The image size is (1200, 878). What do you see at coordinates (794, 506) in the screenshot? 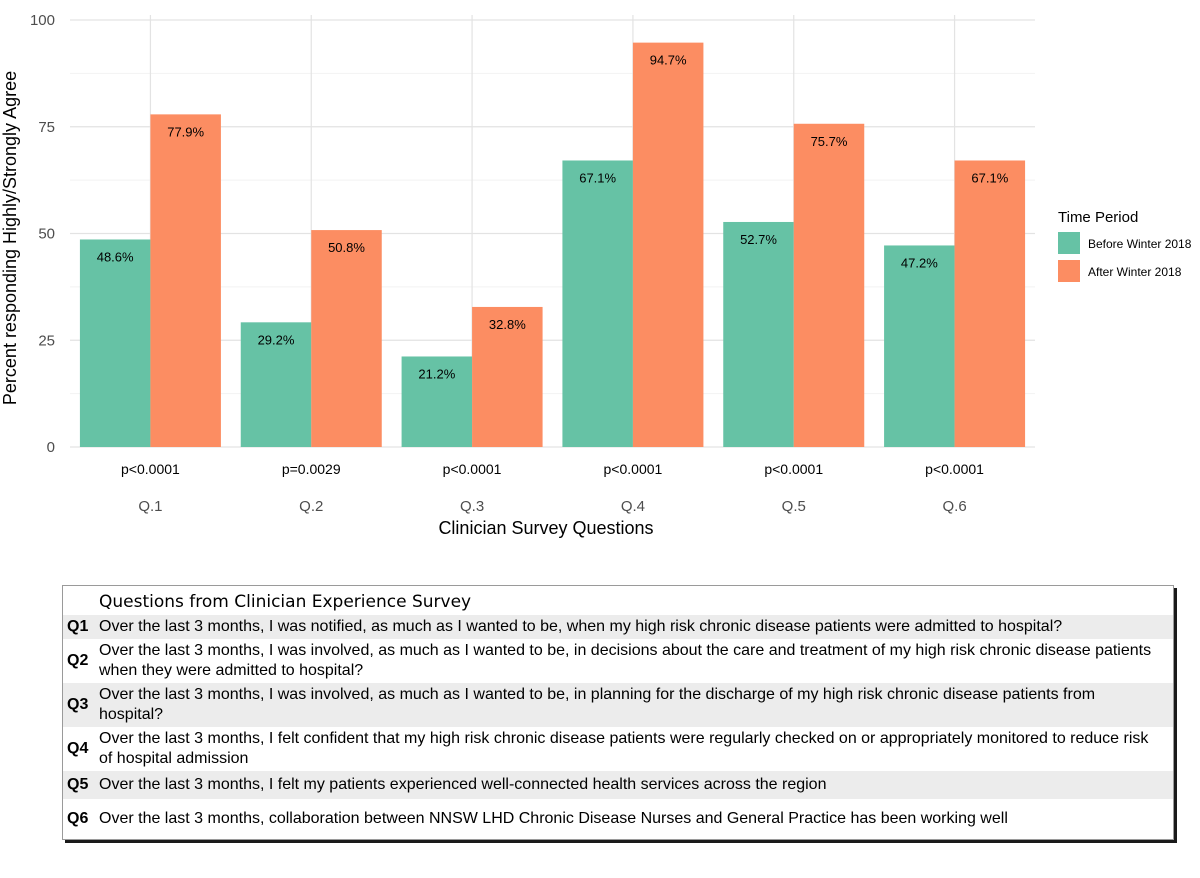
I see `x-tick-label: Q.5` at bounding box center [794, 506].